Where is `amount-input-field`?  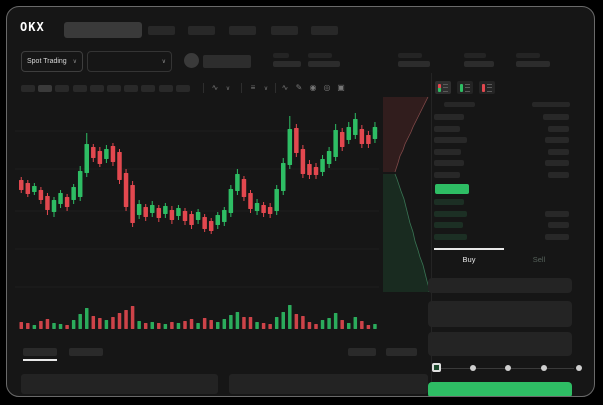
amount-input-field is located at coordinates (500, 344).